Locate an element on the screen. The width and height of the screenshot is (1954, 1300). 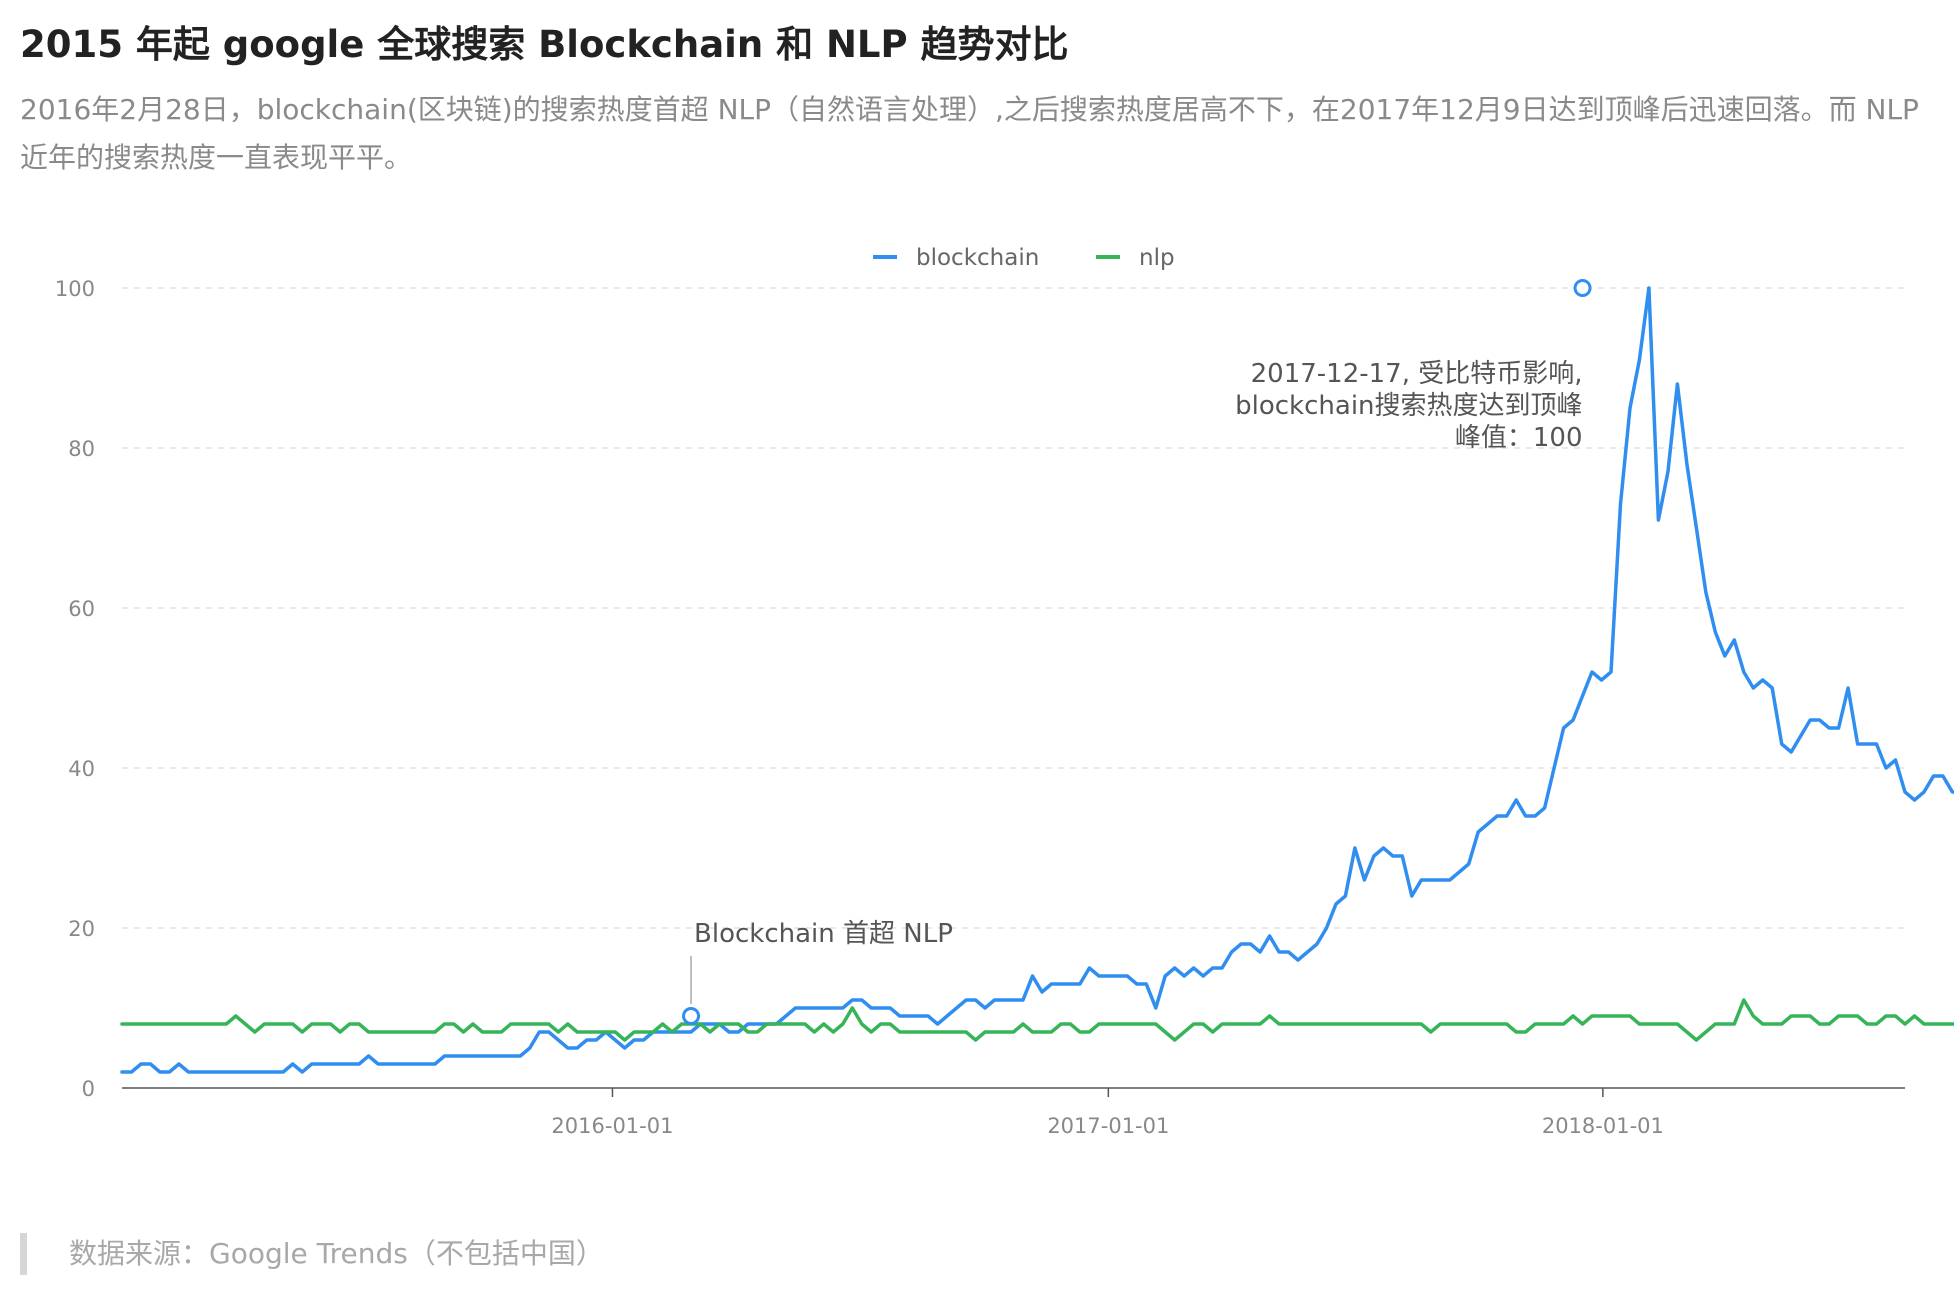
x-tick-label: 2016-01-01 is located at coordinates (612, 1126).